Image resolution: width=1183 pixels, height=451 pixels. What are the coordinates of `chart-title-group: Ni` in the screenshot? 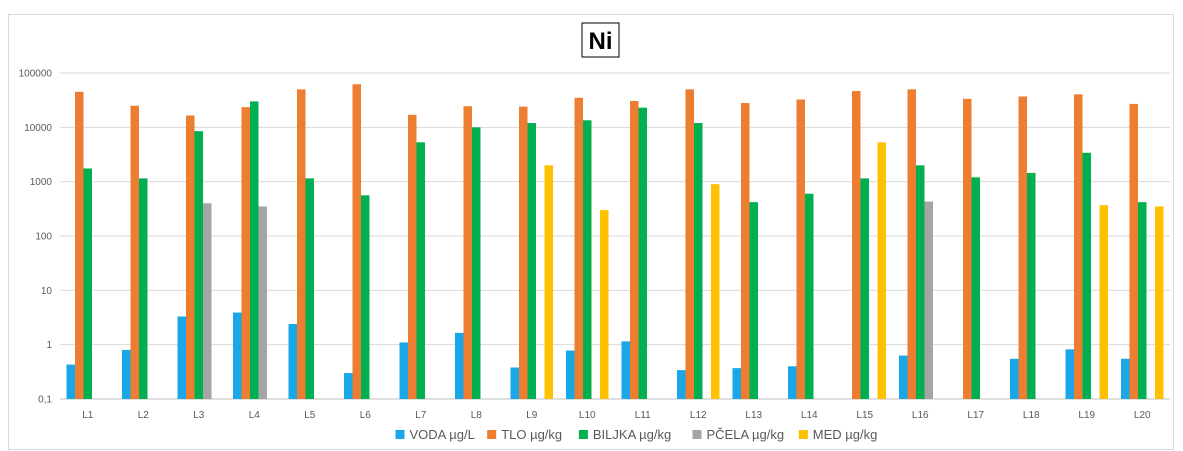 It's located at (600, 40).